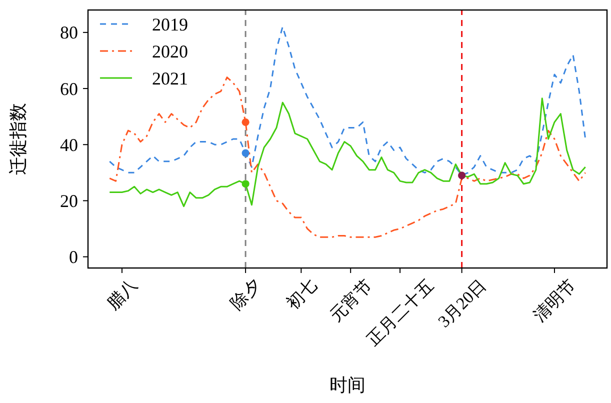 Image resolution: width=611 pixels, height=403 pixels. What do you see at coordinates (170, 24) in the screenshot?
I see `legend-label: 2019` at bounding box center [170, 24].